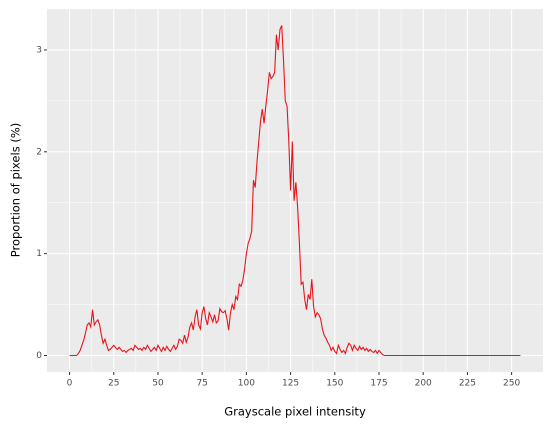 The width and height of the screenshot is (551, 430). I want to click on y-tick-label: 1, so click(39, 254).